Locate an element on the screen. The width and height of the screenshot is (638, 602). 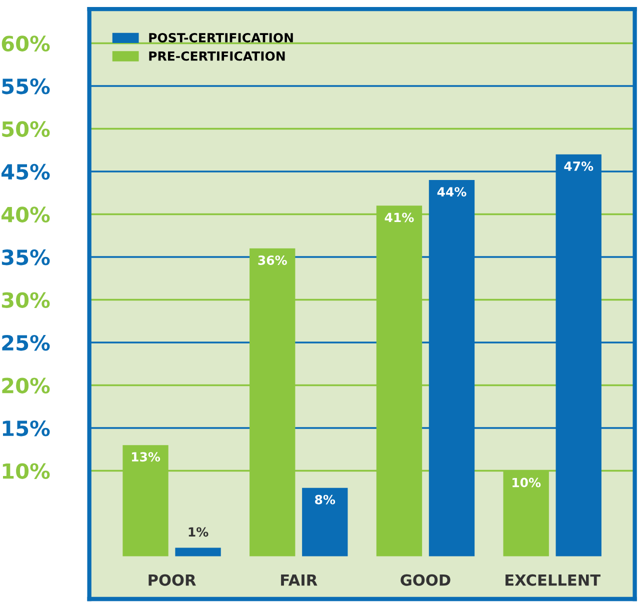
y-tick-label: 60% is located at coordinates (26, 44).